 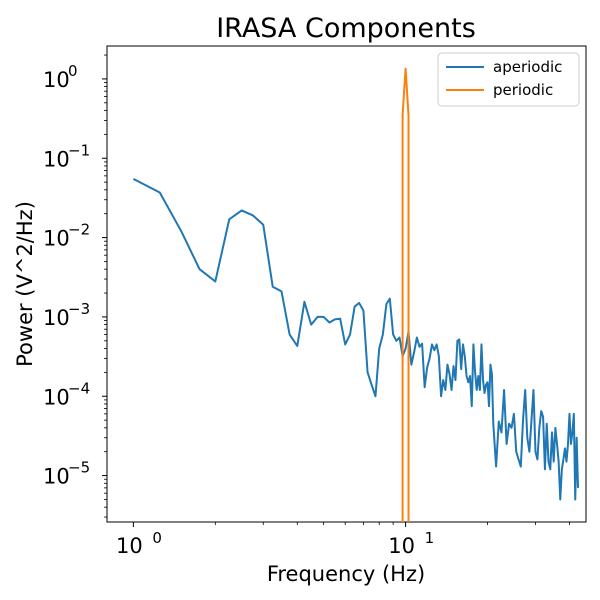 I want to click on y-tick-exponent: −5, so click(x=79, y=468).